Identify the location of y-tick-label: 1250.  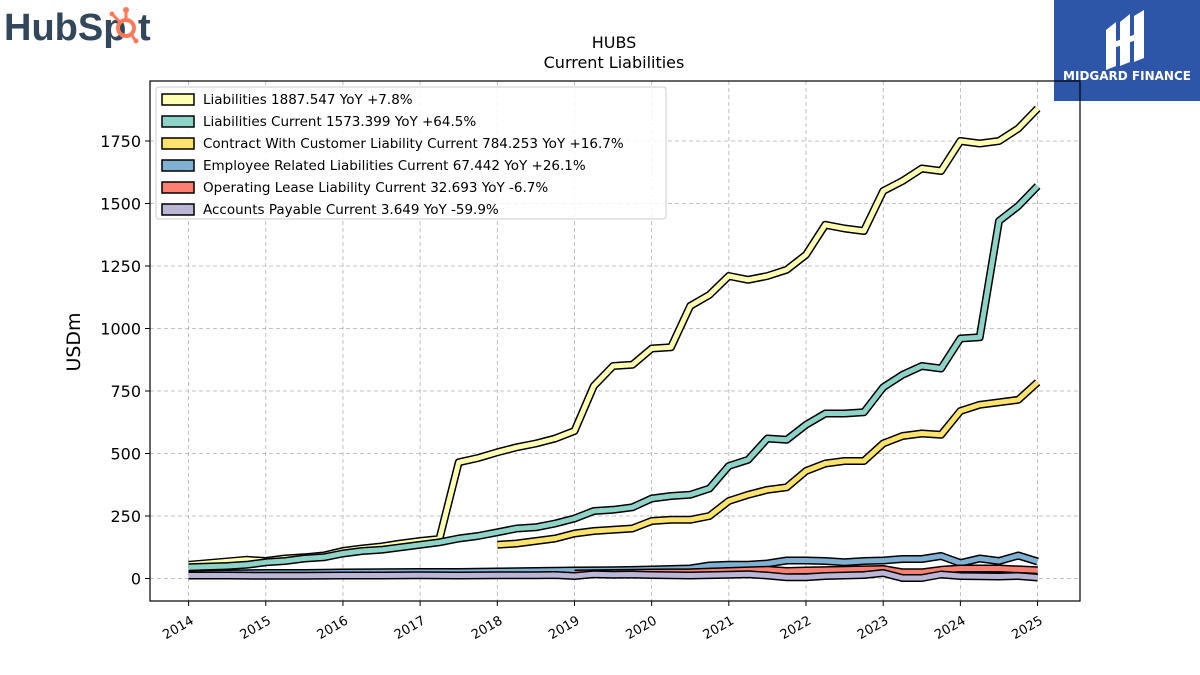
(120, 266).